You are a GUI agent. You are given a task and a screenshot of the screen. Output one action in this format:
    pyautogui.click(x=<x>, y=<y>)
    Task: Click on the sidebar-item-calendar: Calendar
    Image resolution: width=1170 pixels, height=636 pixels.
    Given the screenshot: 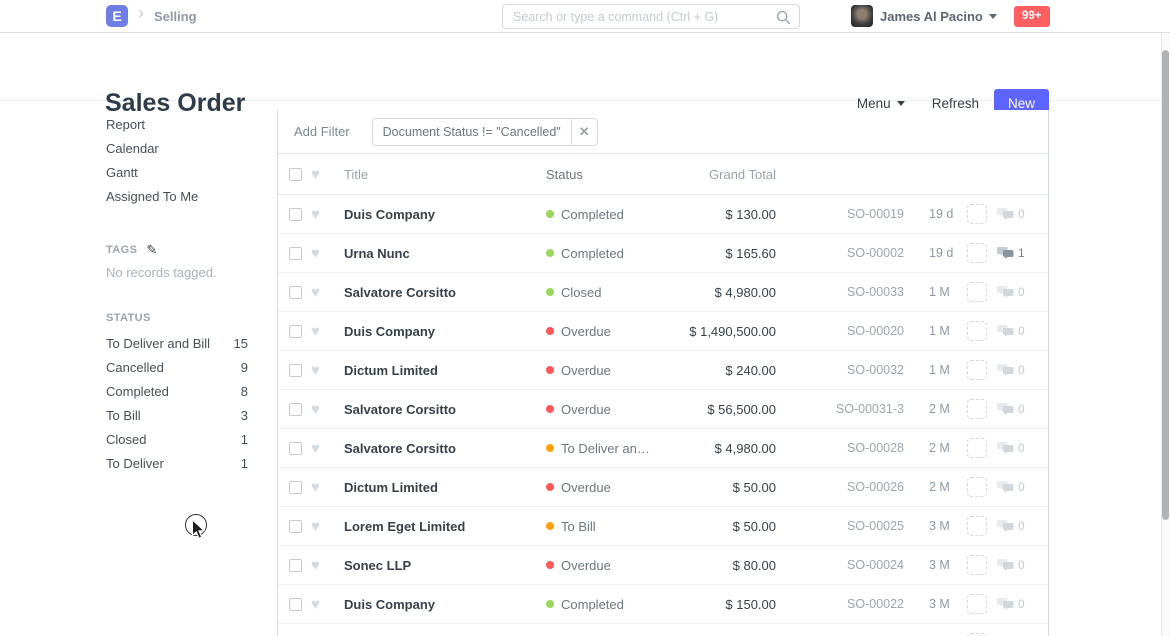 What is the action you would take?
    pyautogui.click(x=132, y=148)
    